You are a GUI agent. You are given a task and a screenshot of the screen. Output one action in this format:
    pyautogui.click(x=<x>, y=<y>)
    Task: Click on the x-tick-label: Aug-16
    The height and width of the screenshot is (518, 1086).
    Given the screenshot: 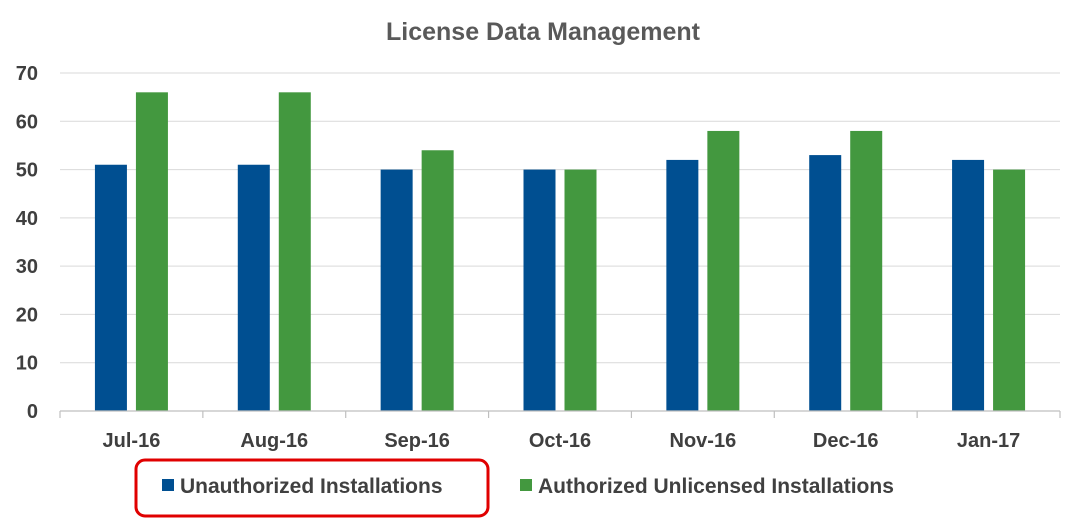 What is the action you would take?
    pyautogui.click(x=274, y=441)
    